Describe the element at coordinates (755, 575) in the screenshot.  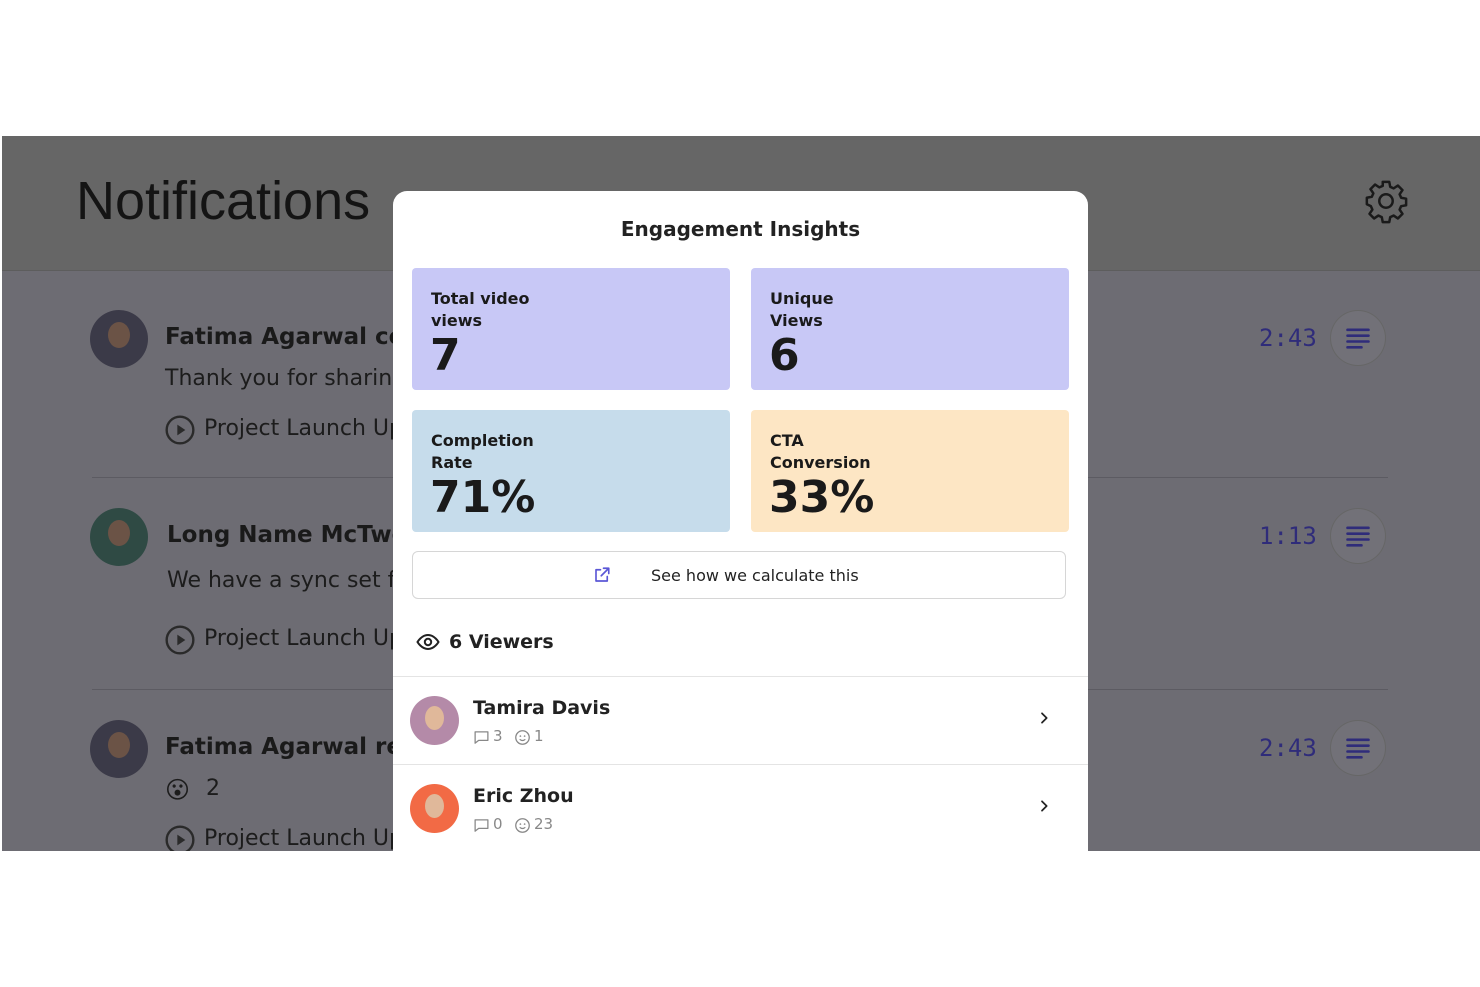
I see `button-label: See how we calculate this` at that location.